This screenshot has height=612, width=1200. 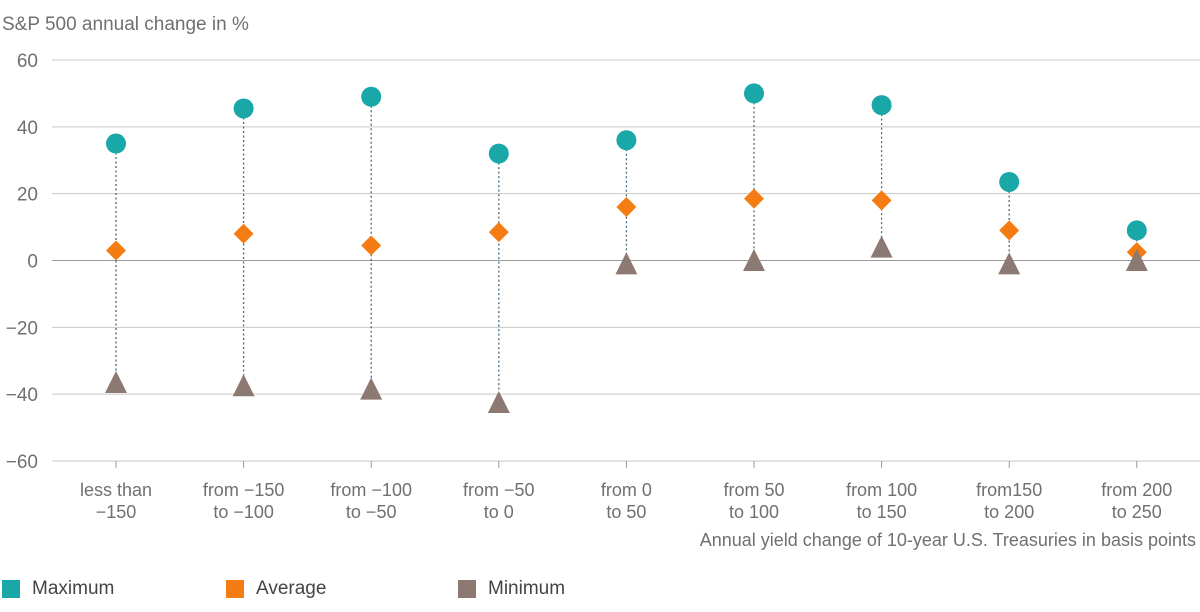 What do you see at coordinates (32, 262) in the screenshot?
I see `y-tick-label: 0` at bounding box center [32, 262].